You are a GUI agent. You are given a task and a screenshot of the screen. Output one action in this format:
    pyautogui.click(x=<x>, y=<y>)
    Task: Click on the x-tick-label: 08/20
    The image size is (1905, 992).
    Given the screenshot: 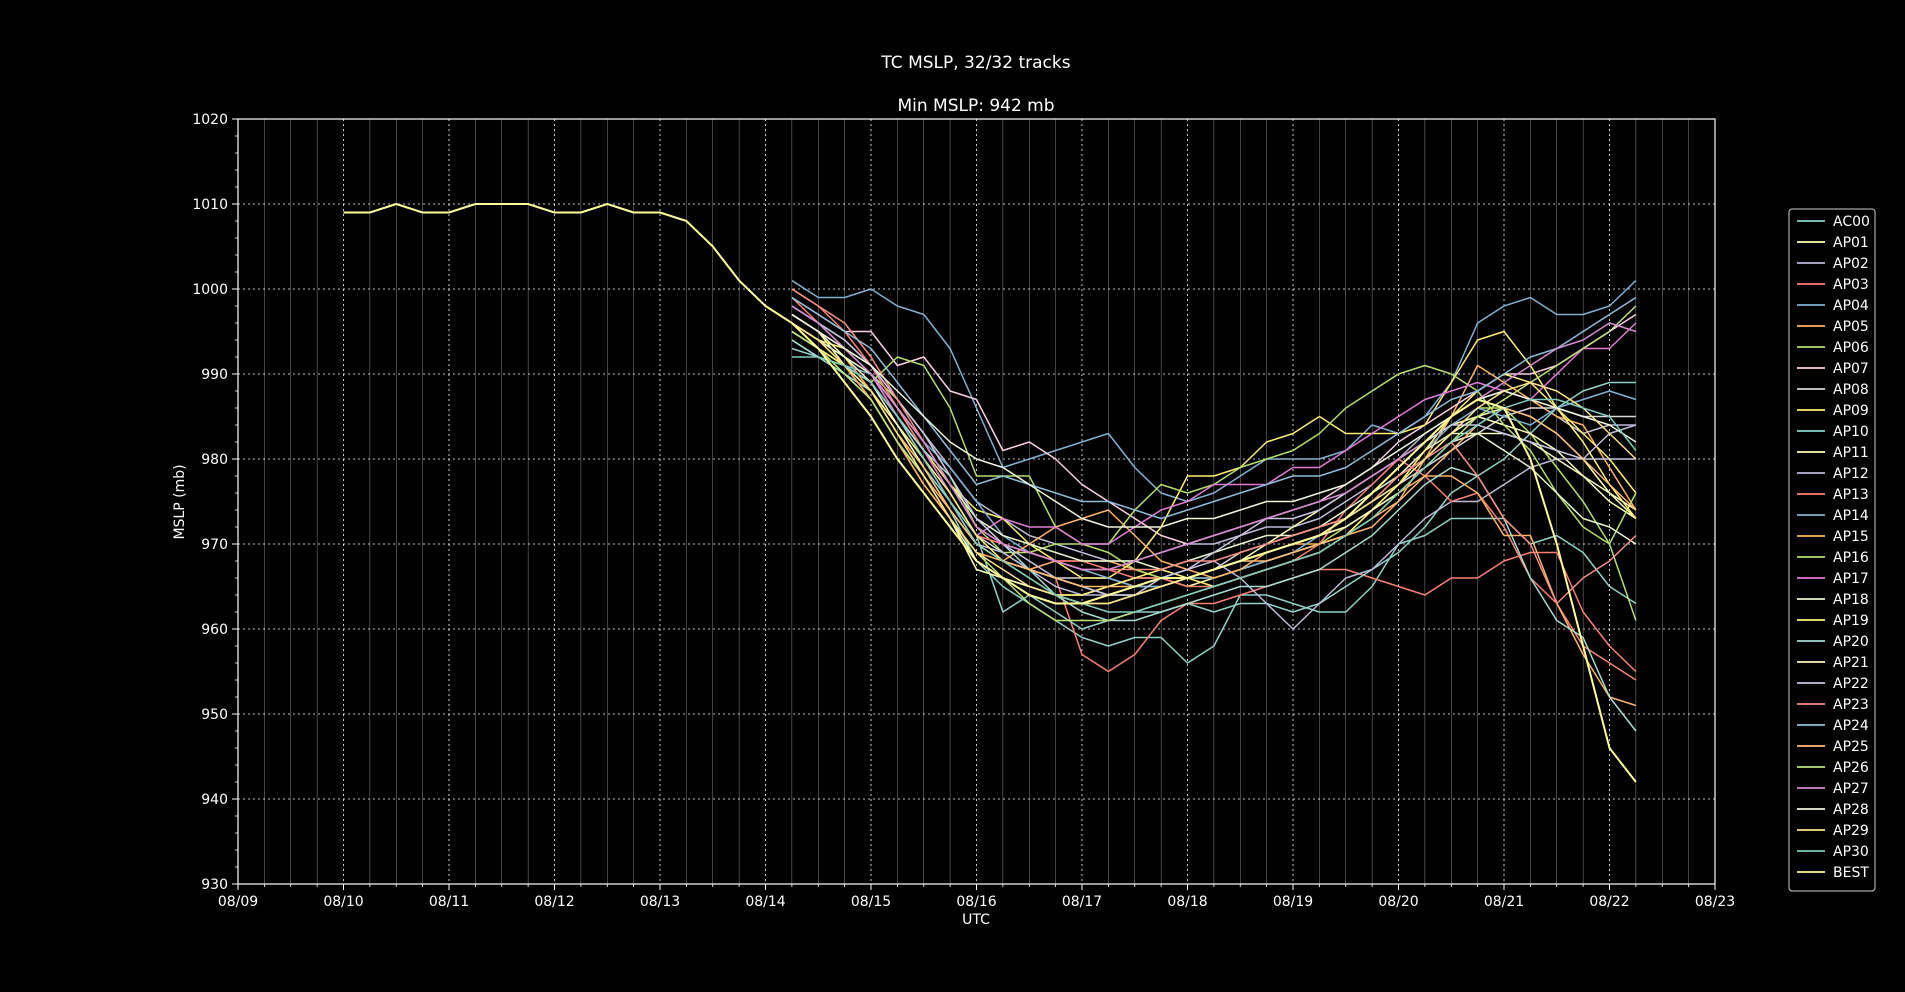 What is the action you would take?
    pyautogui.click(x=1398, y=902)
    